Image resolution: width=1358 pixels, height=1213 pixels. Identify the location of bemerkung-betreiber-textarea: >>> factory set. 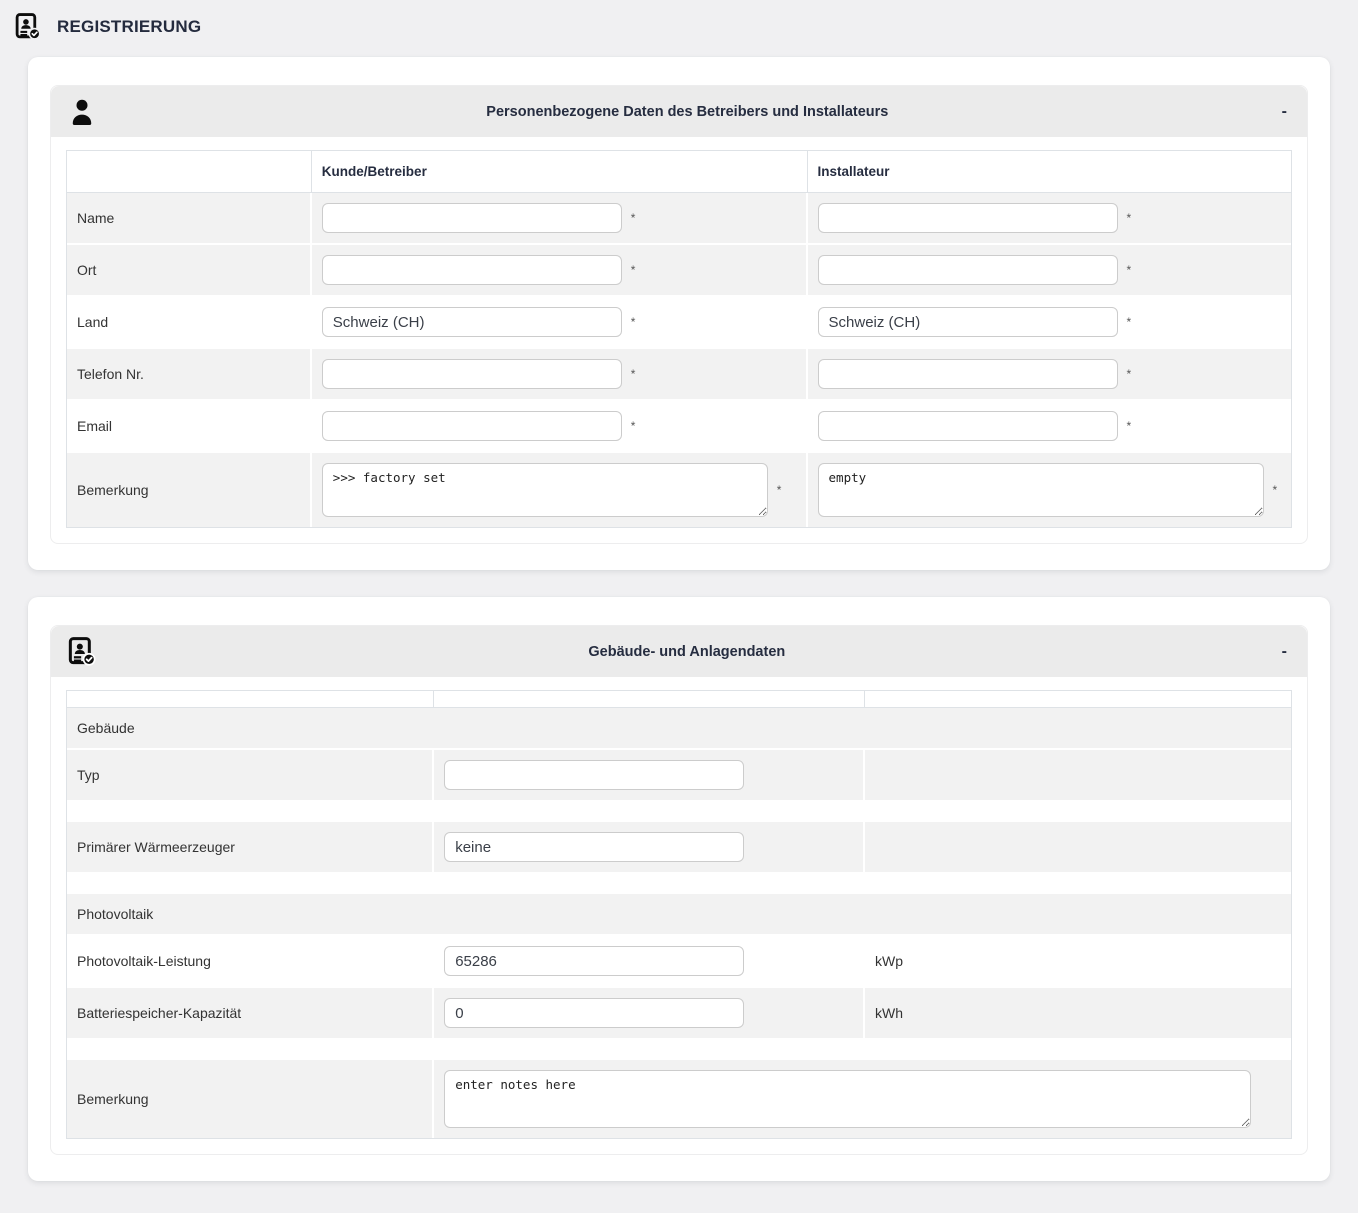
(544, 490).